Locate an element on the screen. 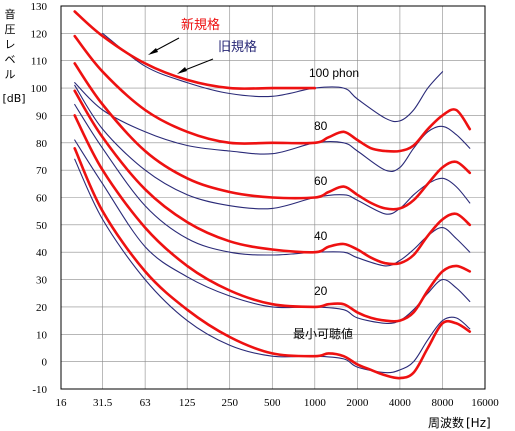 Image resolution: width=515 pixels, height=431 pixels. legend-old-arrowhead is located at coordinates (182, 70).